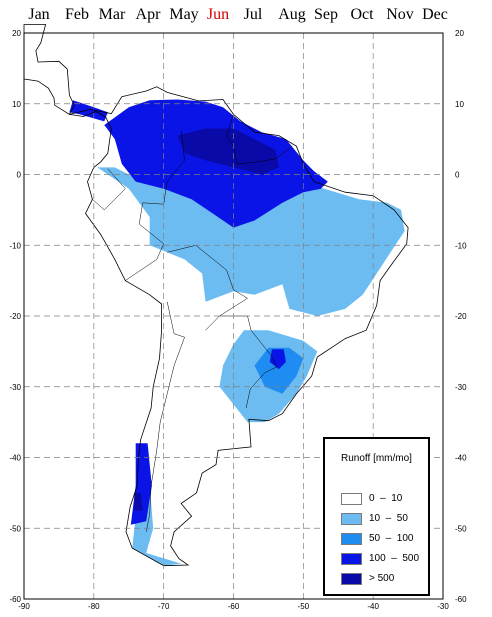 The width and height of the screenshot is (492, 617). What do you see at coordinates (39, 14) in the screenshot?
I see `month-jan: Jan` at bounding box center [39, 14].